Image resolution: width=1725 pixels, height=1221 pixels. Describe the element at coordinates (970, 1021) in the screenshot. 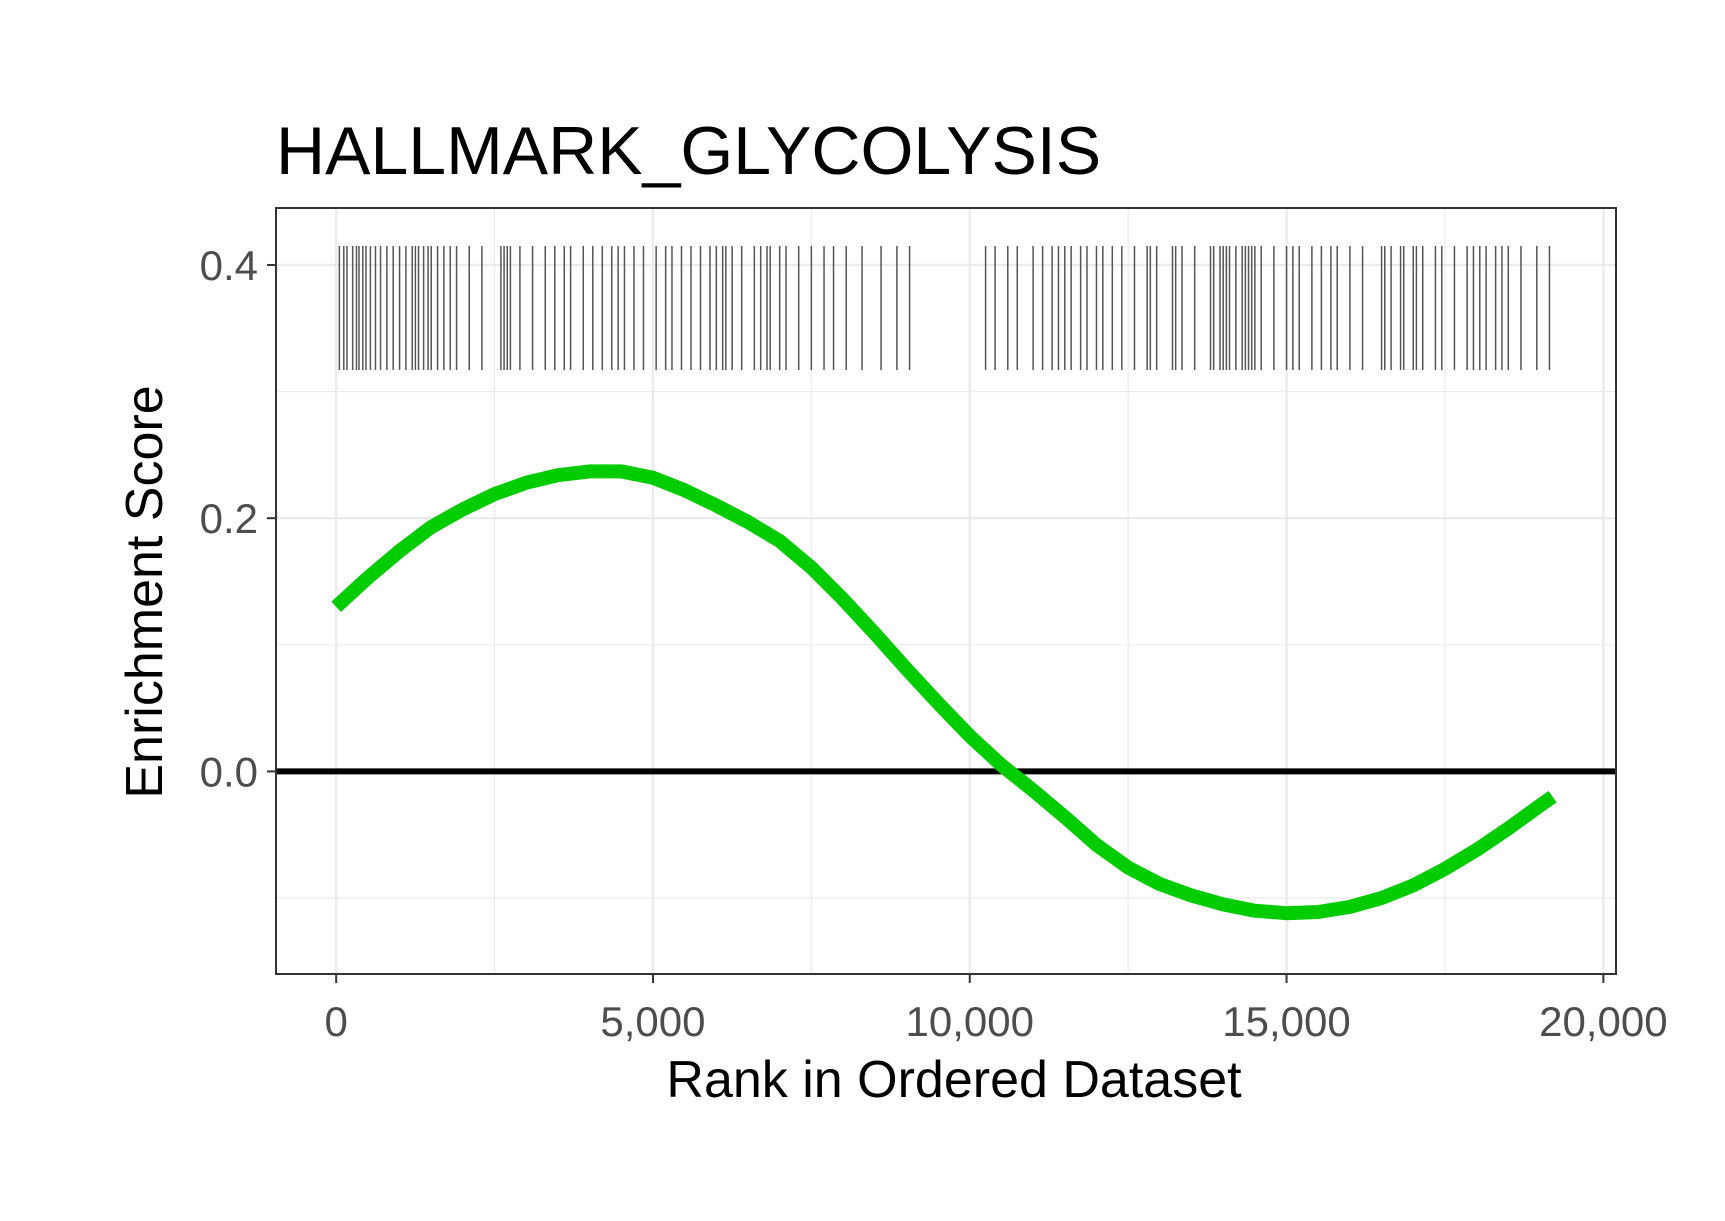

I see `x-tick-label: 10,000` at that location.